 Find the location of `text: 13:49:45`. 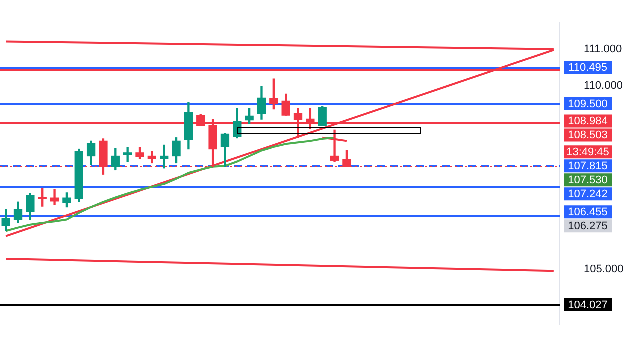

text: 13:49:45 is located at coordinates (588, 152).